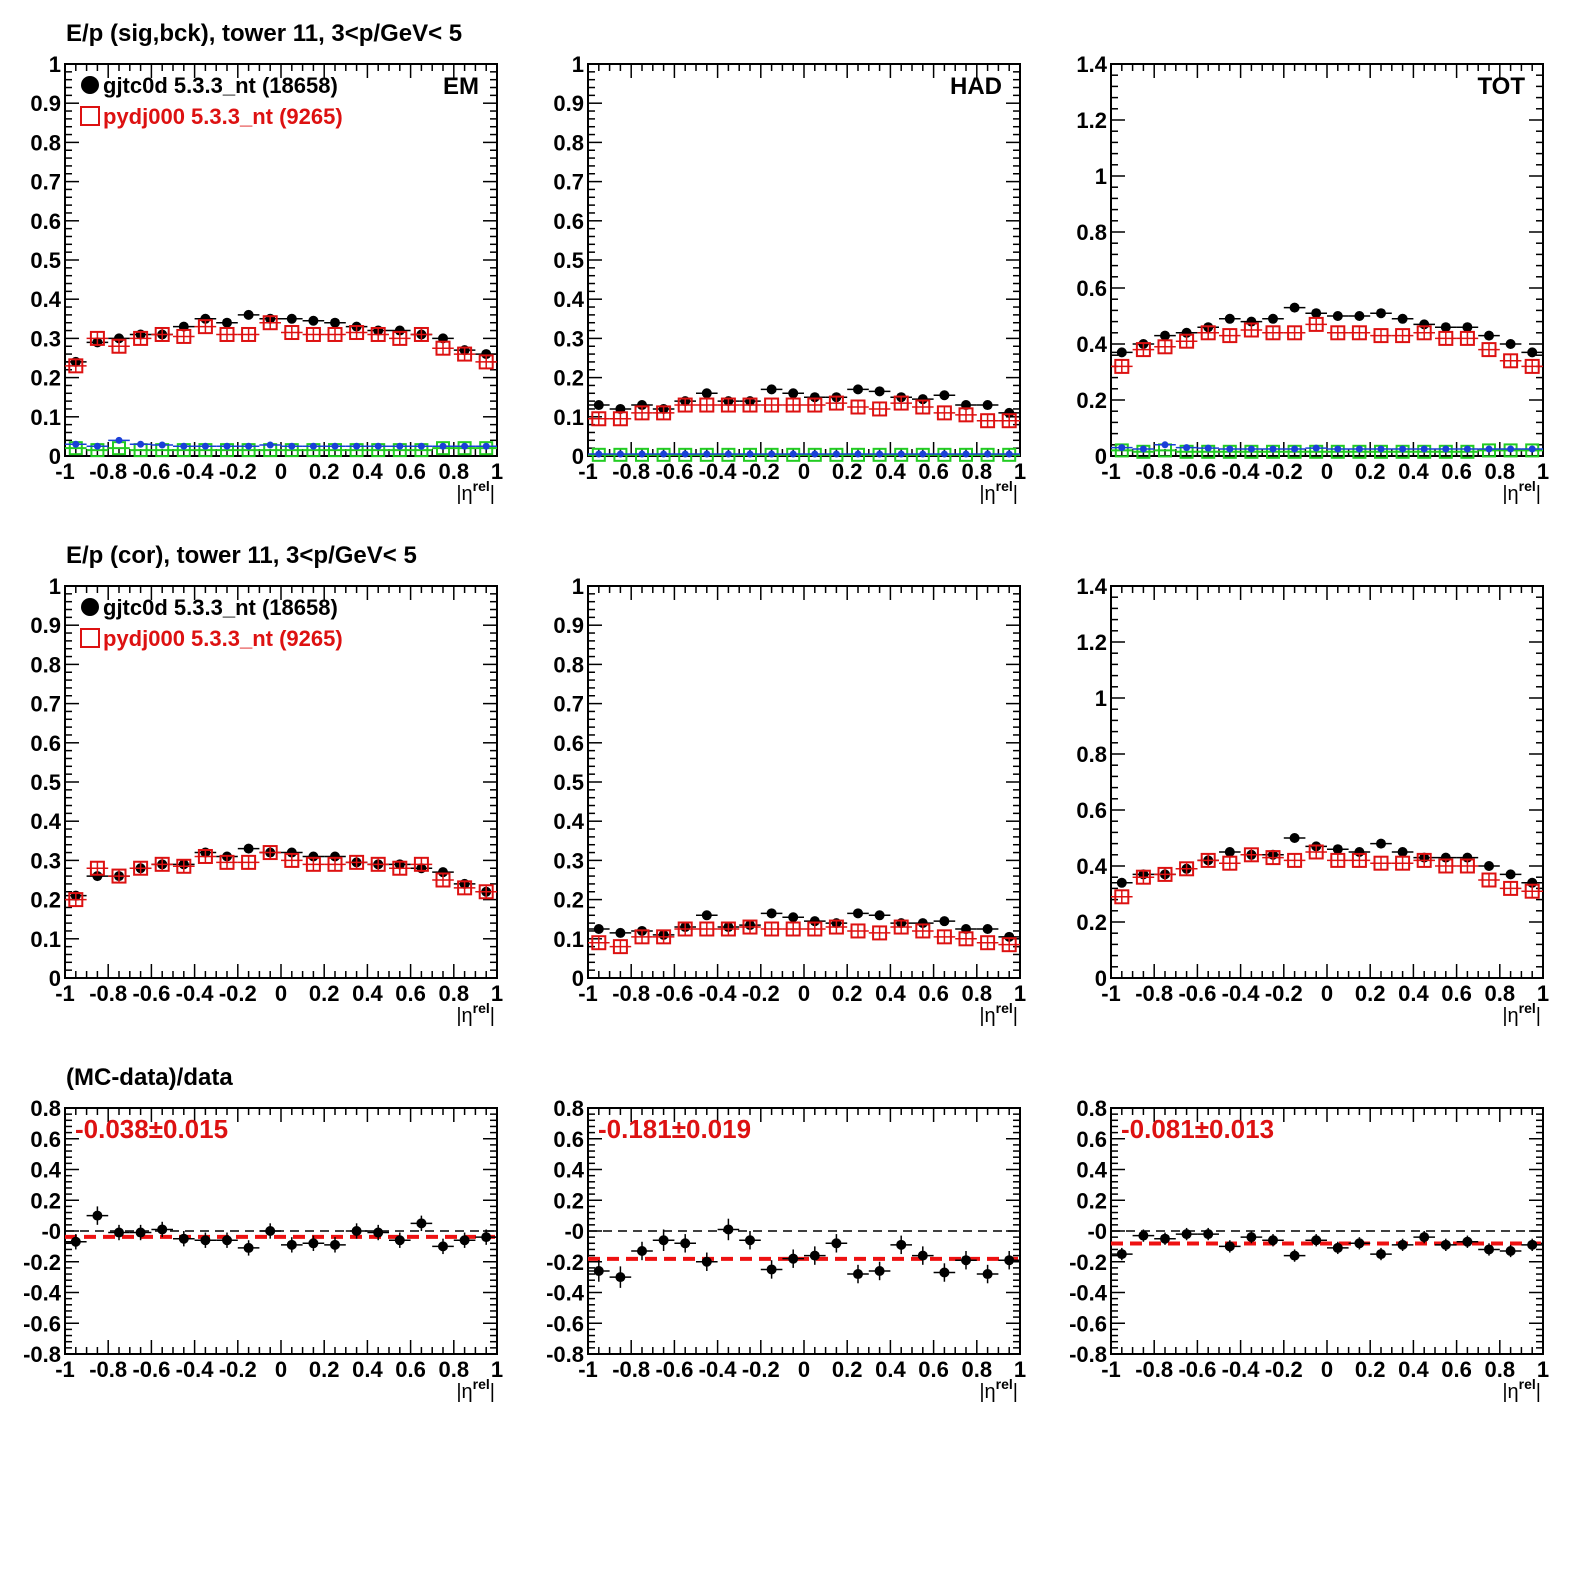 Image resolution: width=1575 pixels, height=1575 pixels. Describe the element at coordinates (151, 1129) in the screenshot. I see `fit-result-label: -0.038±0.015` at that location.